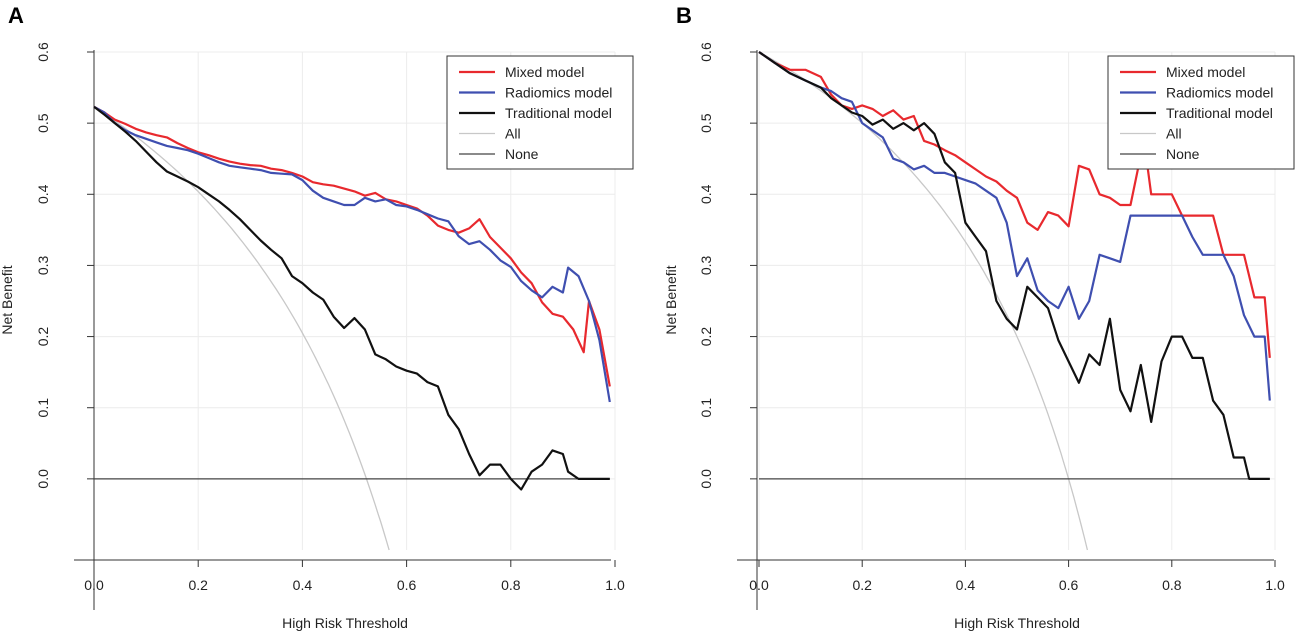 Image resolution: width=1299 pixels, height=632 pixels. What do you see at coordinates (16, 15) in the screenshot?
I see `panel-letter: A` at bounding box center [16, 15].